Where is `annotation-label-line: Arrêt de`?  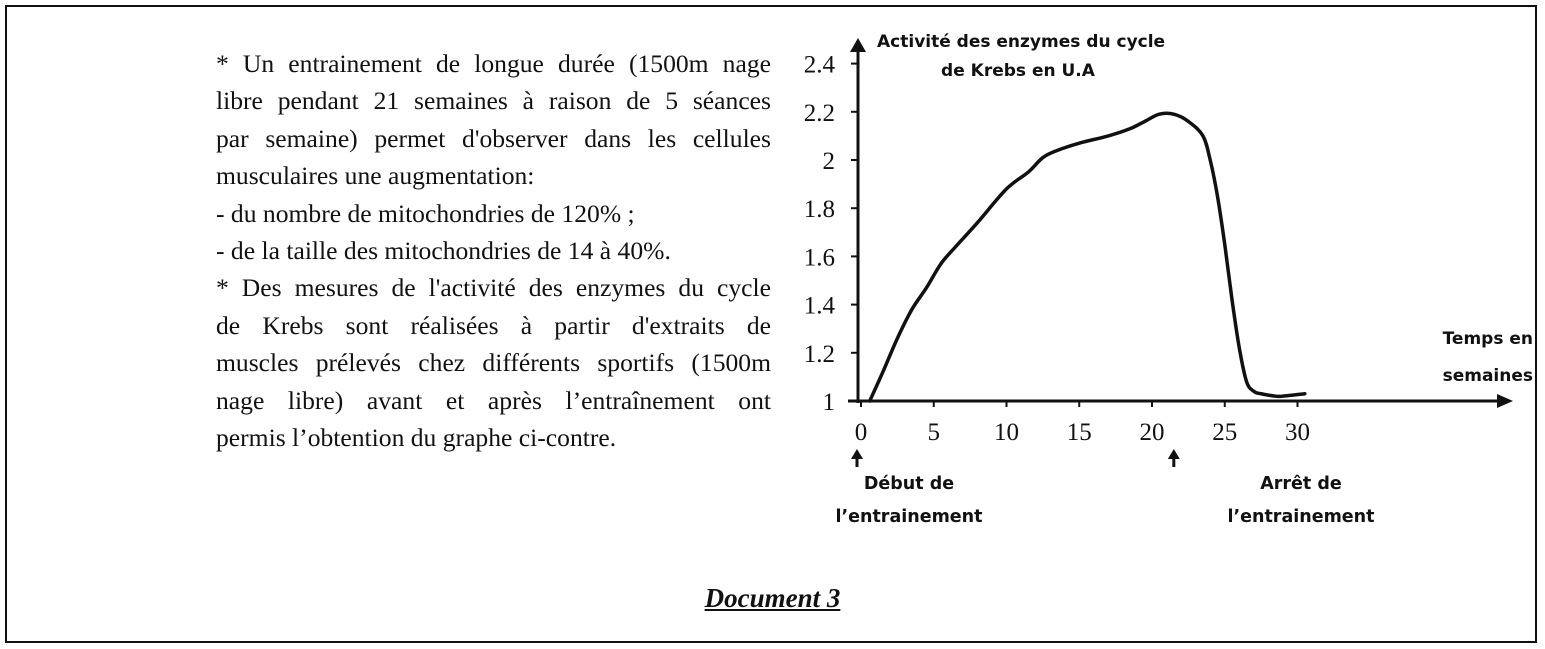 annotation-label-line: Arrêt de is located at coordinates (1301, 484).